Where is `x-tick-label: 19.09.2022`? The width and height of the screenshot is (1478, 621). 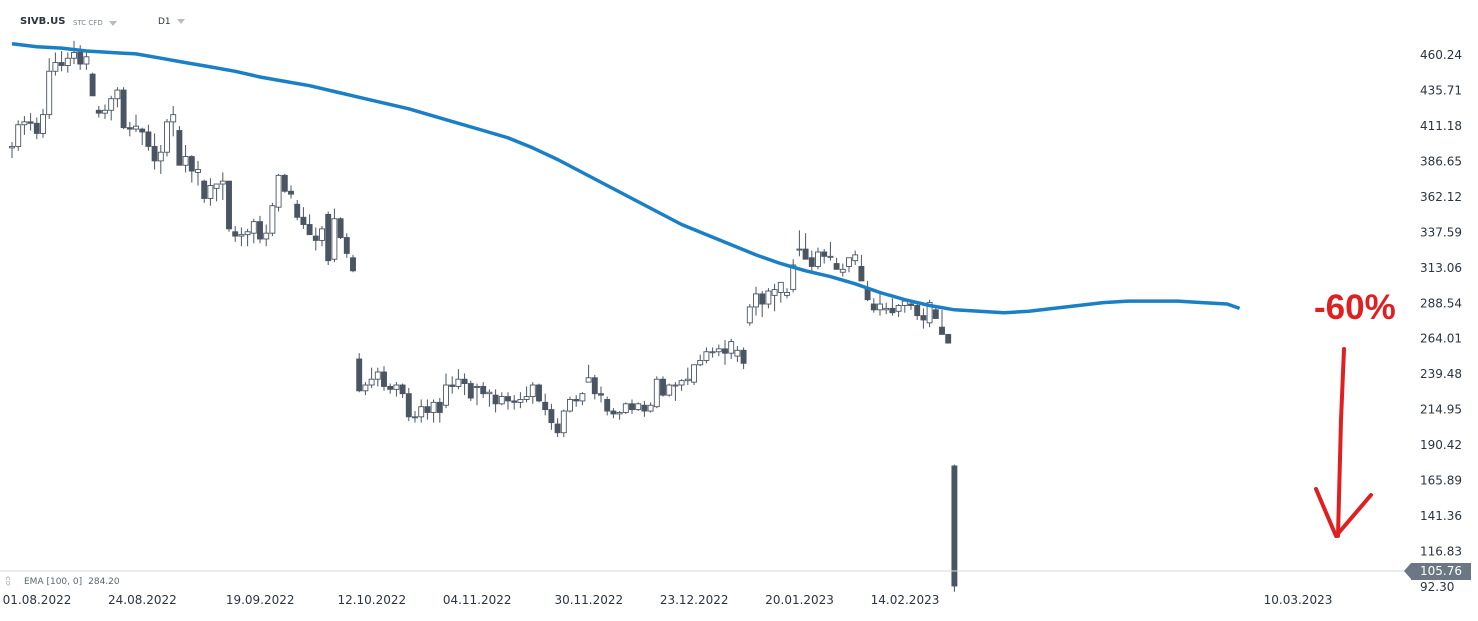
x-tick-label: 19.09.2022 is located at coordinates (260, 600).